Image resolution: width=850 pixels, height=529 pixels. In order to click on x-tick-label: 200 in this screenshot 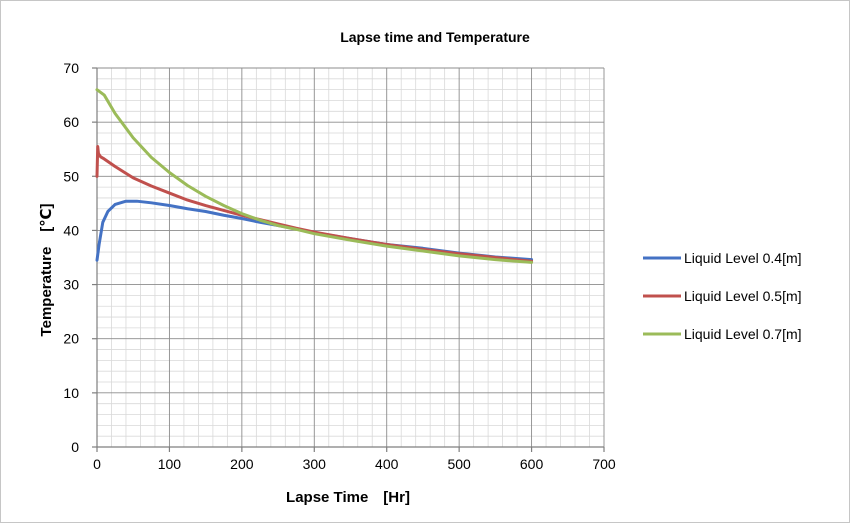, I will do `click(242, 464)`.